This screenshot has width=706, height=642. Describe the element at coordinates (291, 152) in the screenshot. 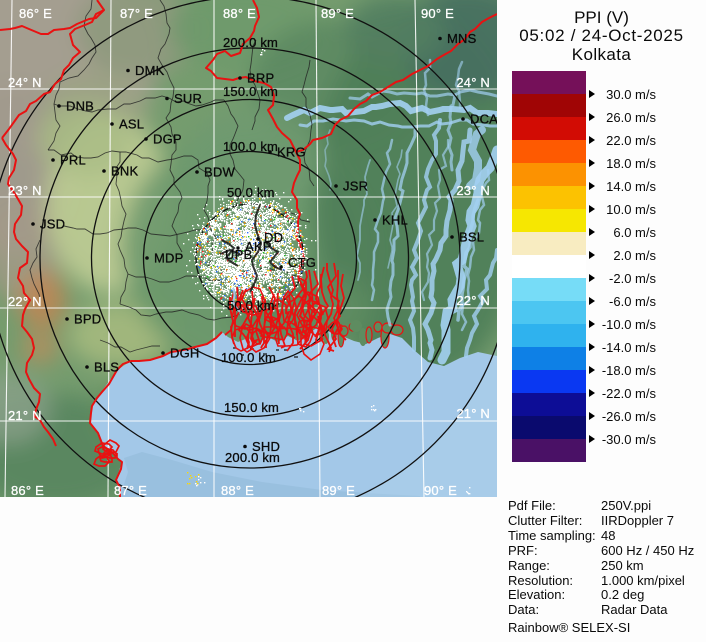

I see `svg-text: KRG` at that location.